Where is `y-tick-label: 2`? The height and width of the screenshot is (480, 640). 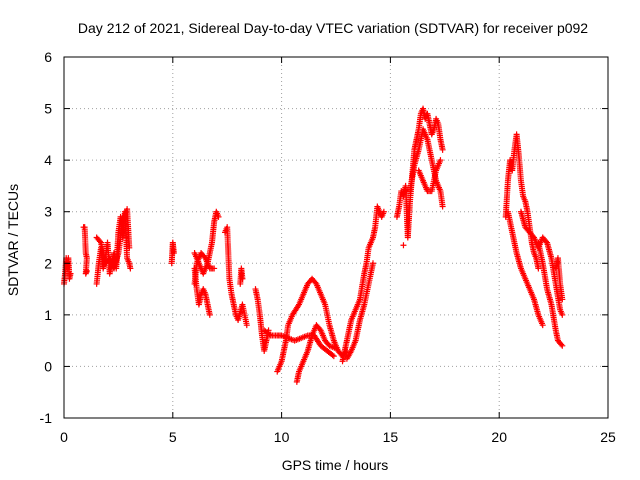 y-tick-label: 2 is located at coordinates (48, 263).